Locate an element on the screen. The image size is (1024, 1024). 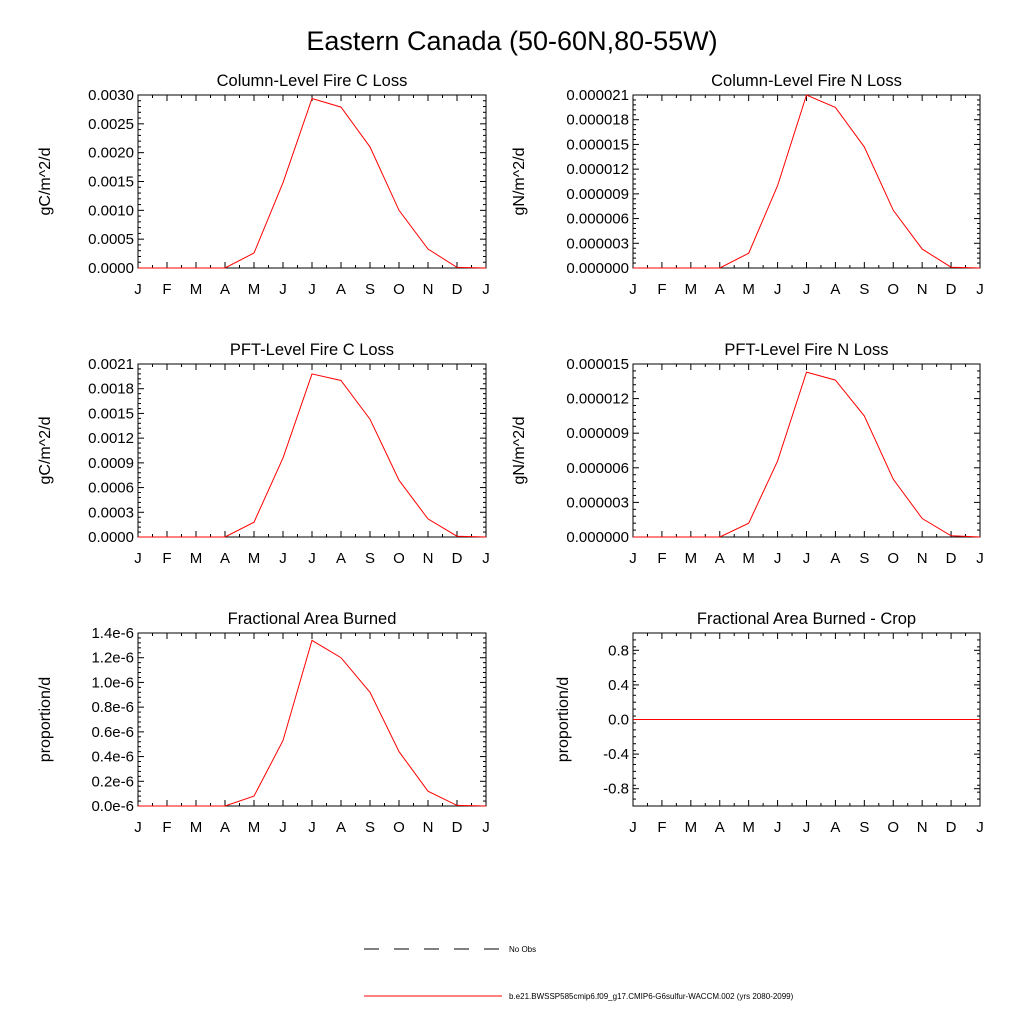
main-title: Eastern Canada (50-60N,80-55W) is located at coordinates (511, 41).